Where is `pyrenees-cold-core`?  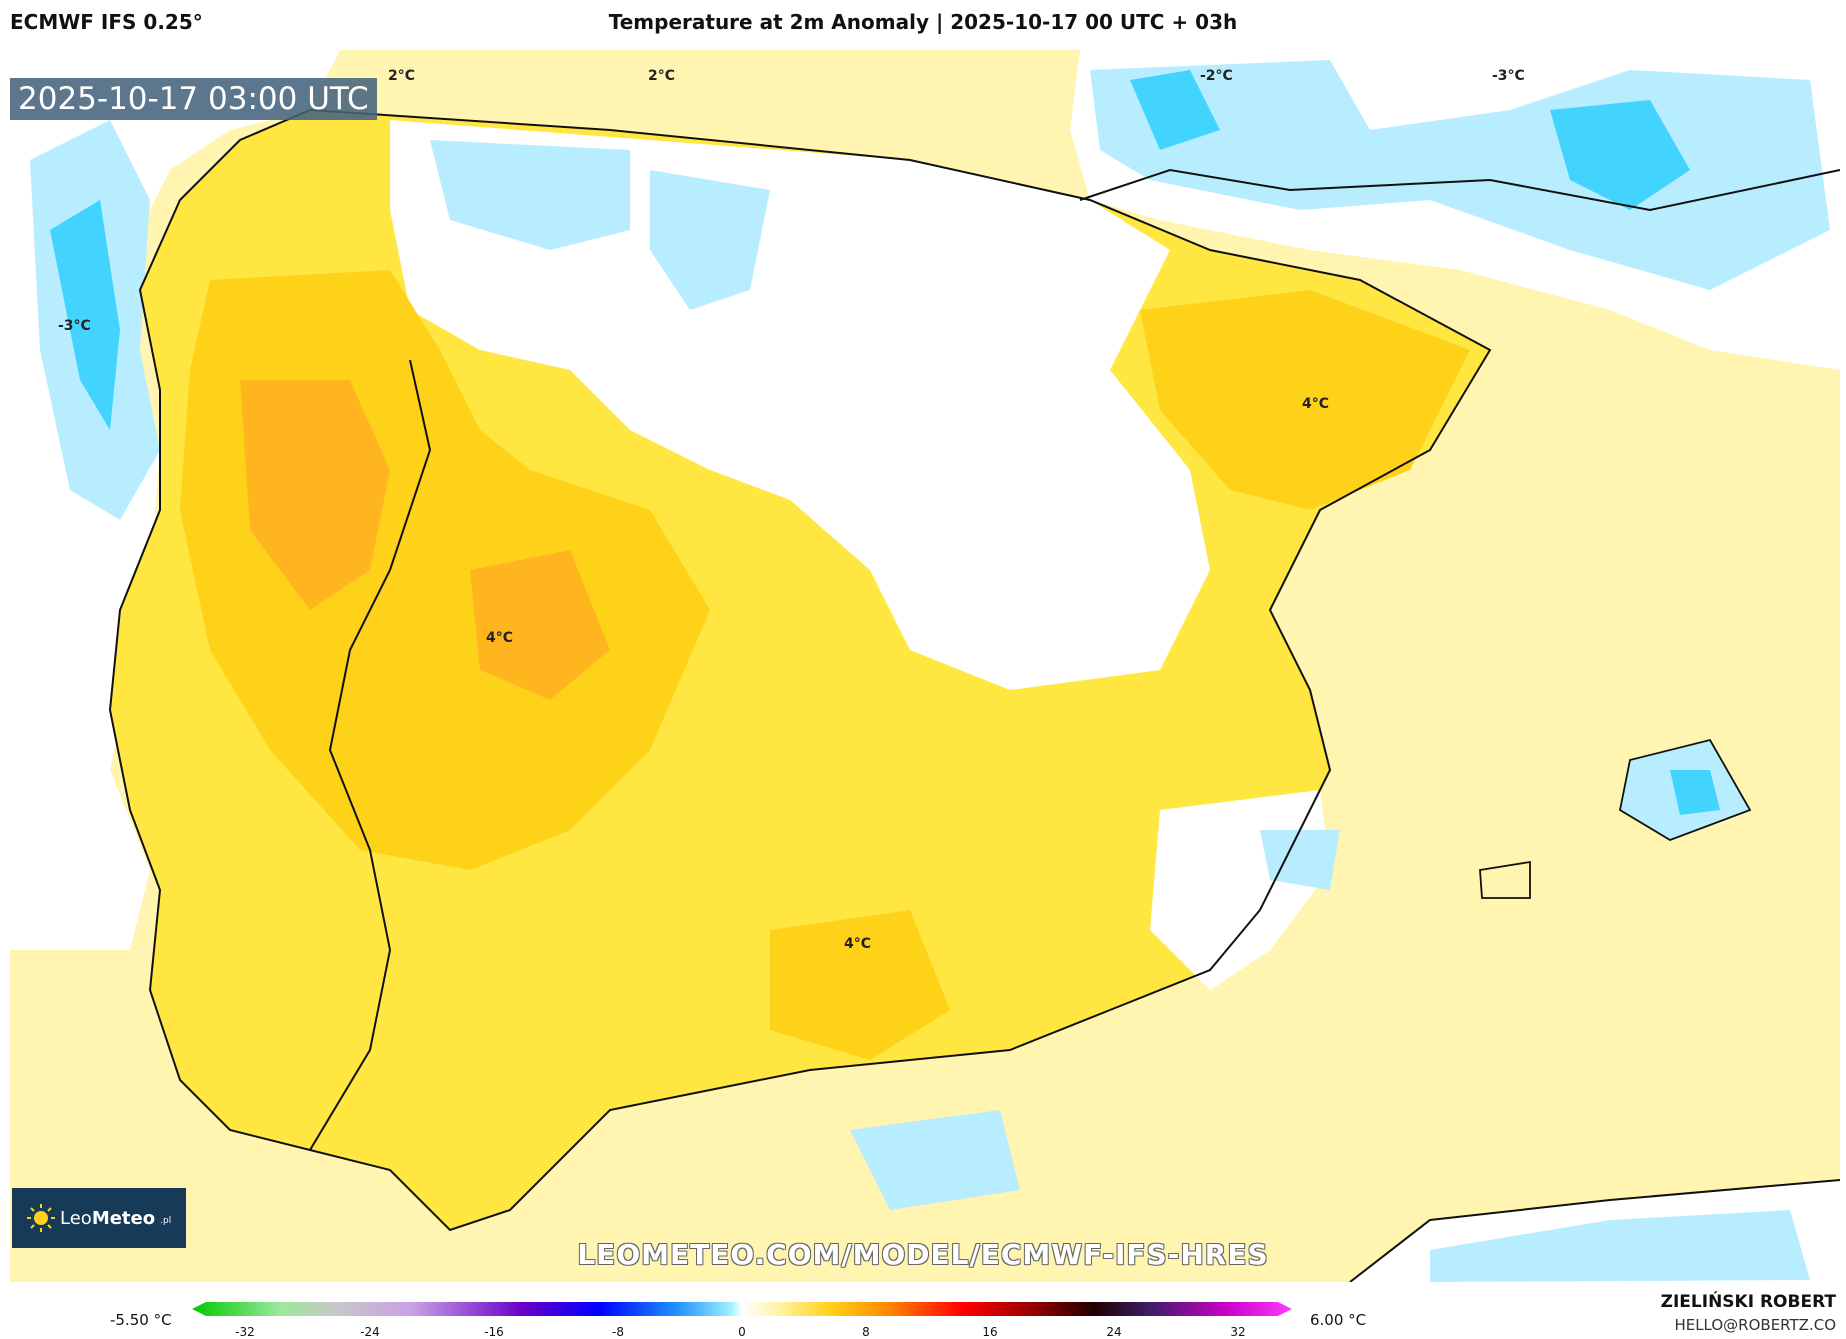
pyrenees-cold-core is located at coordinates (1175, 110).